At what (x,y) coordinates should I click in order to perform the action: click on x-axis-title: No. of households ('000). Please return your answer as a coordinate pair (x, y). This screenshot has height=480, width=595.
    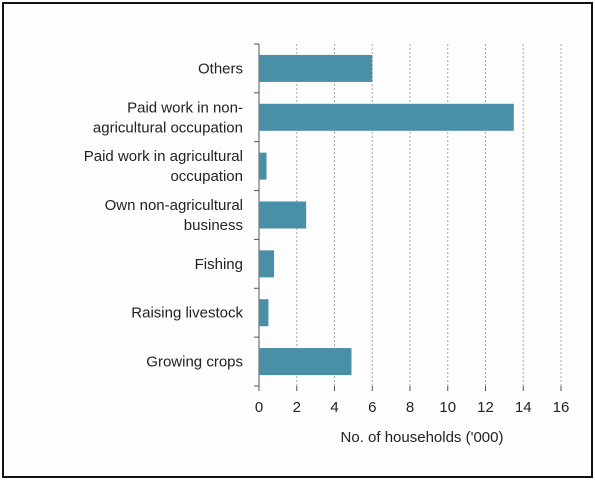
    Looking at the image, I should click on (422, 437).